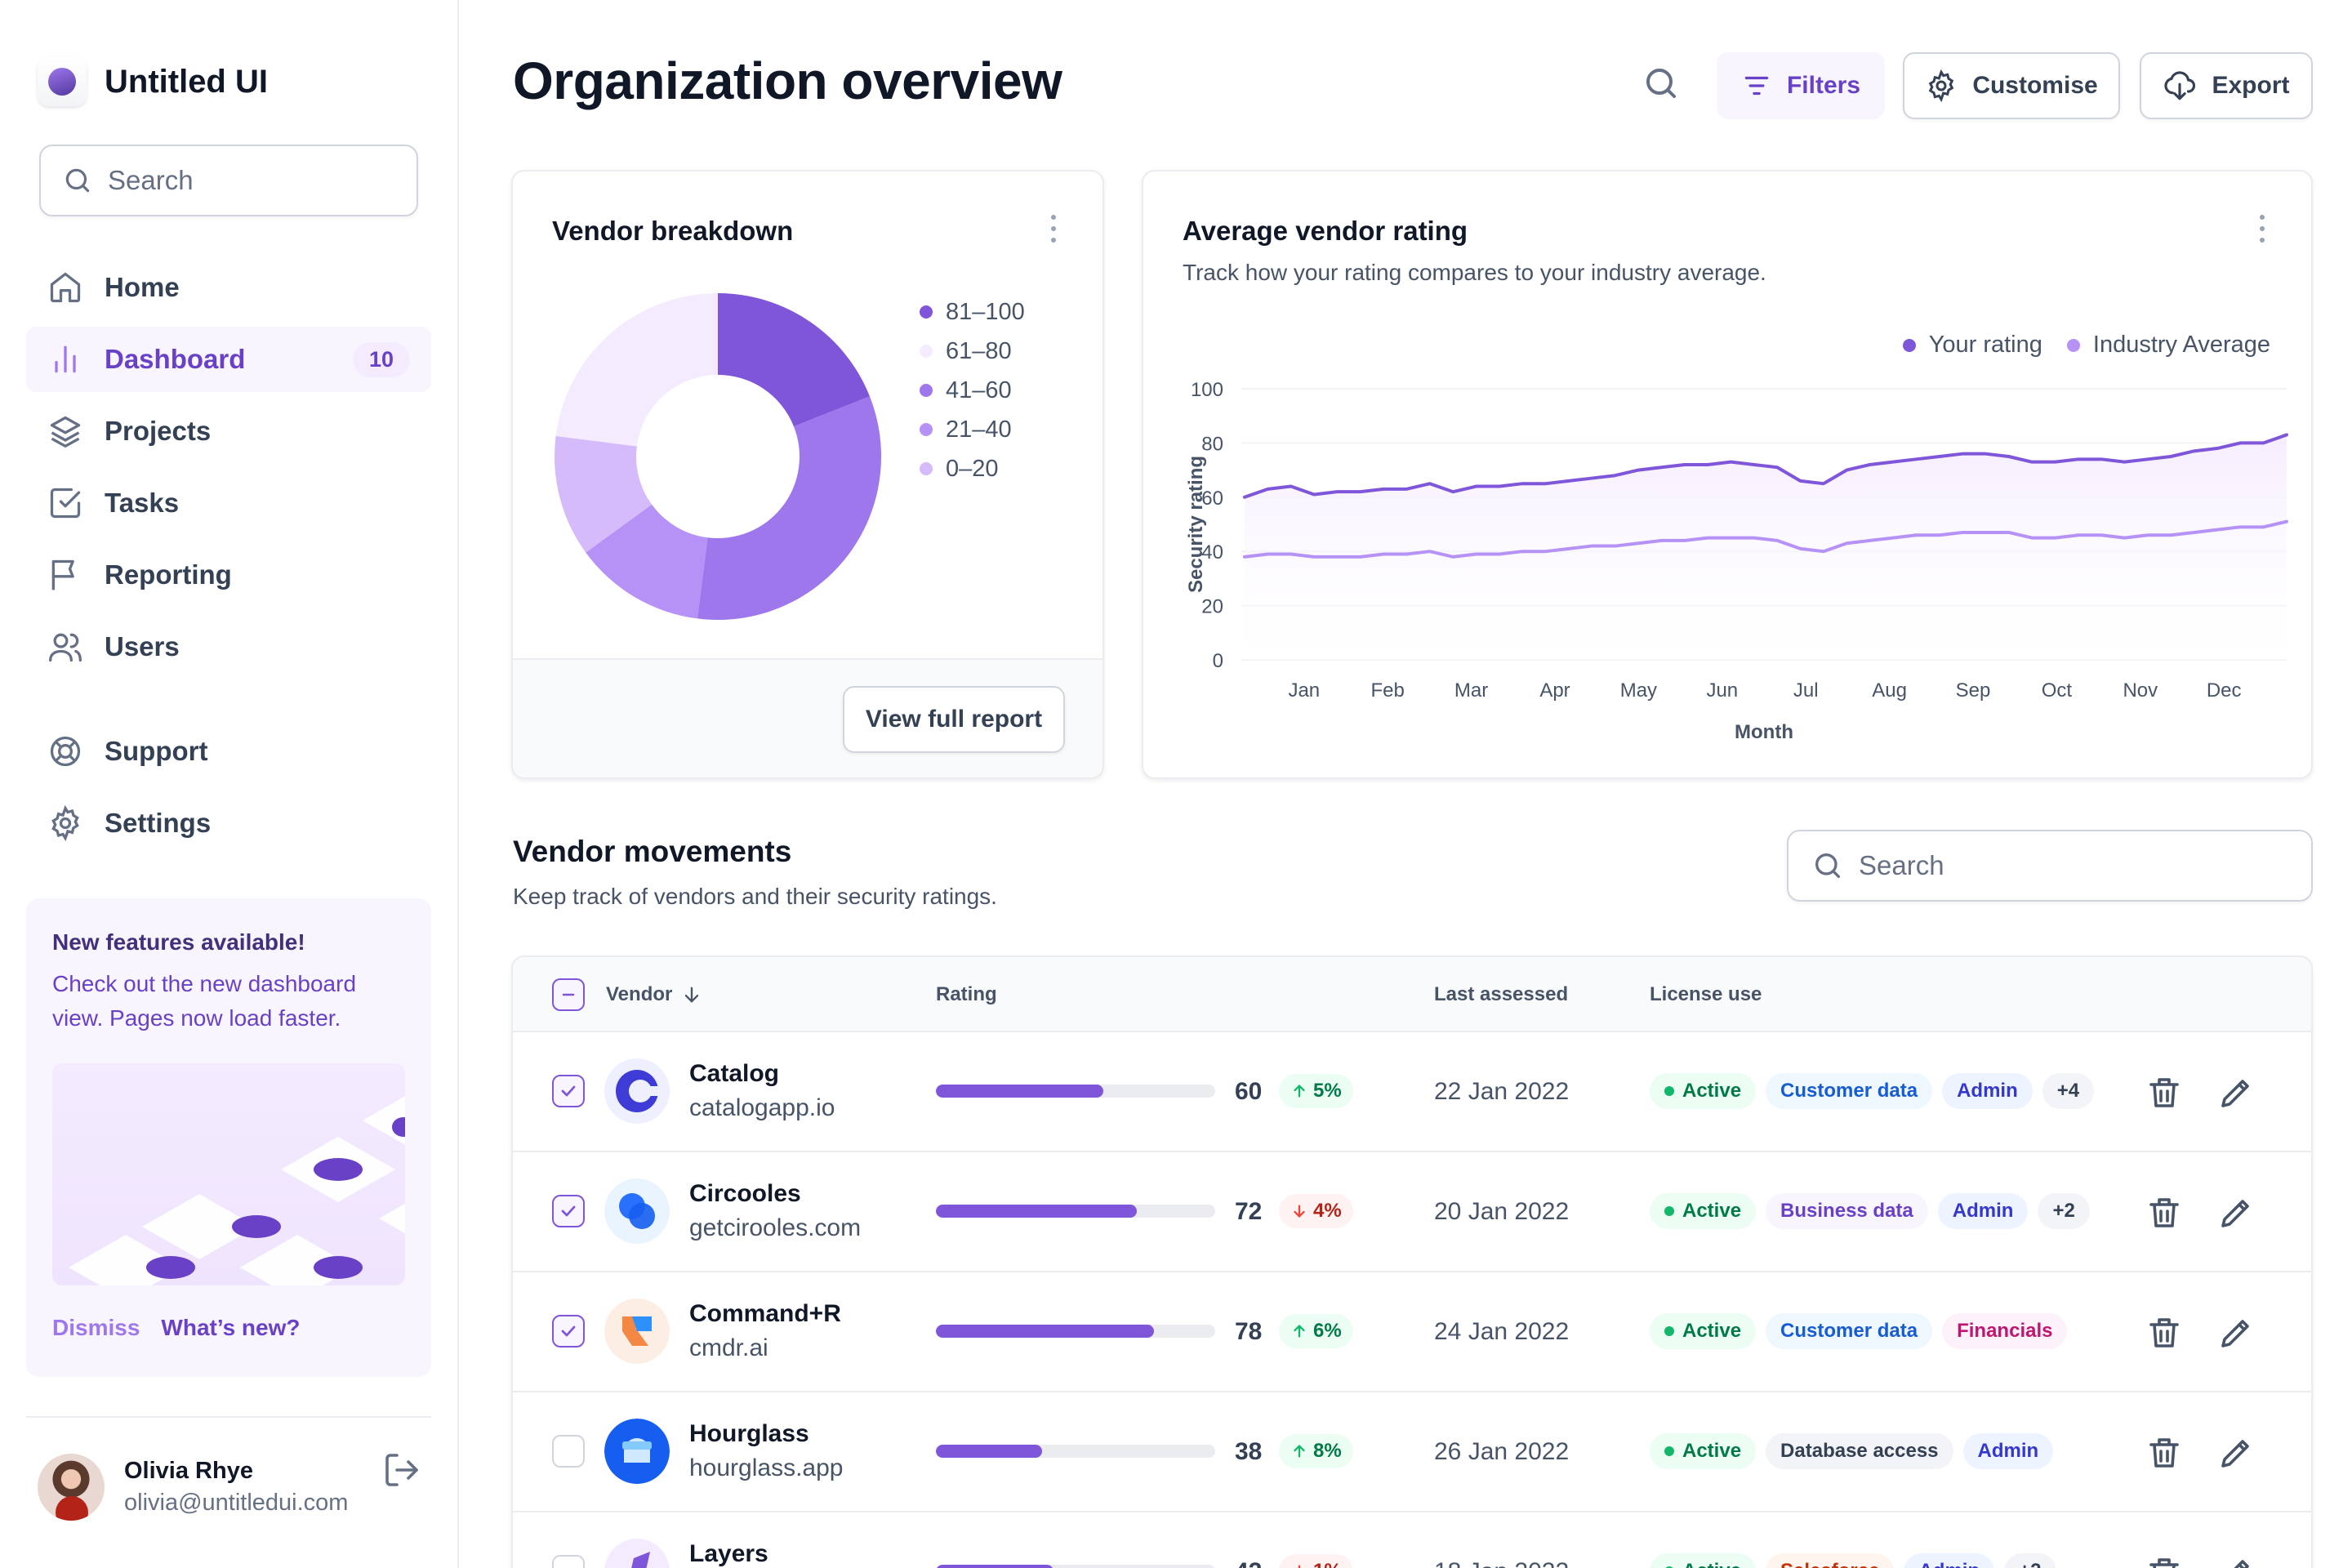 This screenshot has width=2352, height=1568. Describe the element at coordinates (1304, 690) in the screenshot. I see `x-tick-label: Jan` at that location.